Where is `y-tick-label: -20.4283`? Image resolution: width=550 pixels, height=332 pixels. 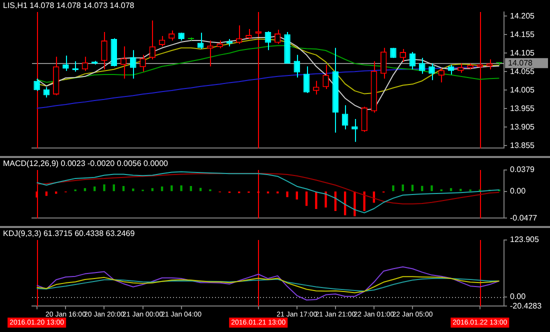
y-tick-label: -20.4283 is located at coordinates (526, 305).